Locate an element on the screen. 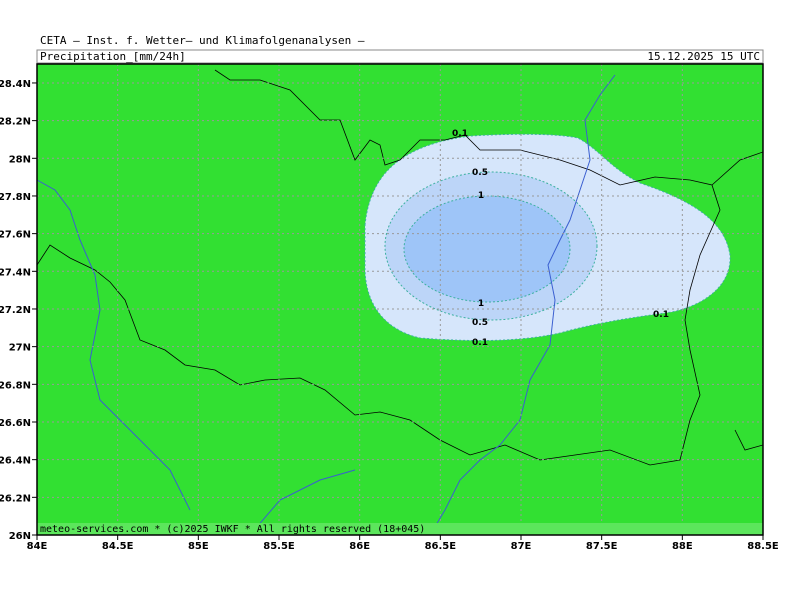 This screenshot has height=600, width=800. variable: Precipitation_[mm/24h] is located at coordinates (113, 56).